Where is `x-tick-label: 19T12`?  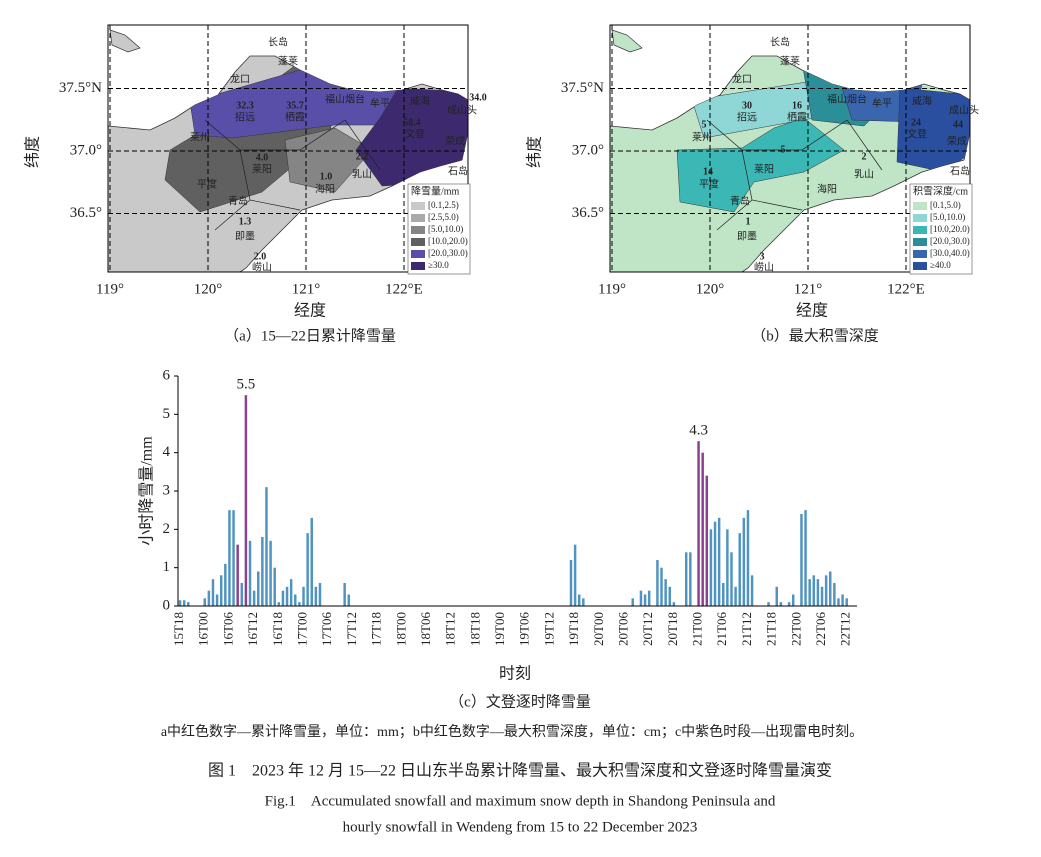 x-tick-label: 19T12 is located at coordinates (548, 629).